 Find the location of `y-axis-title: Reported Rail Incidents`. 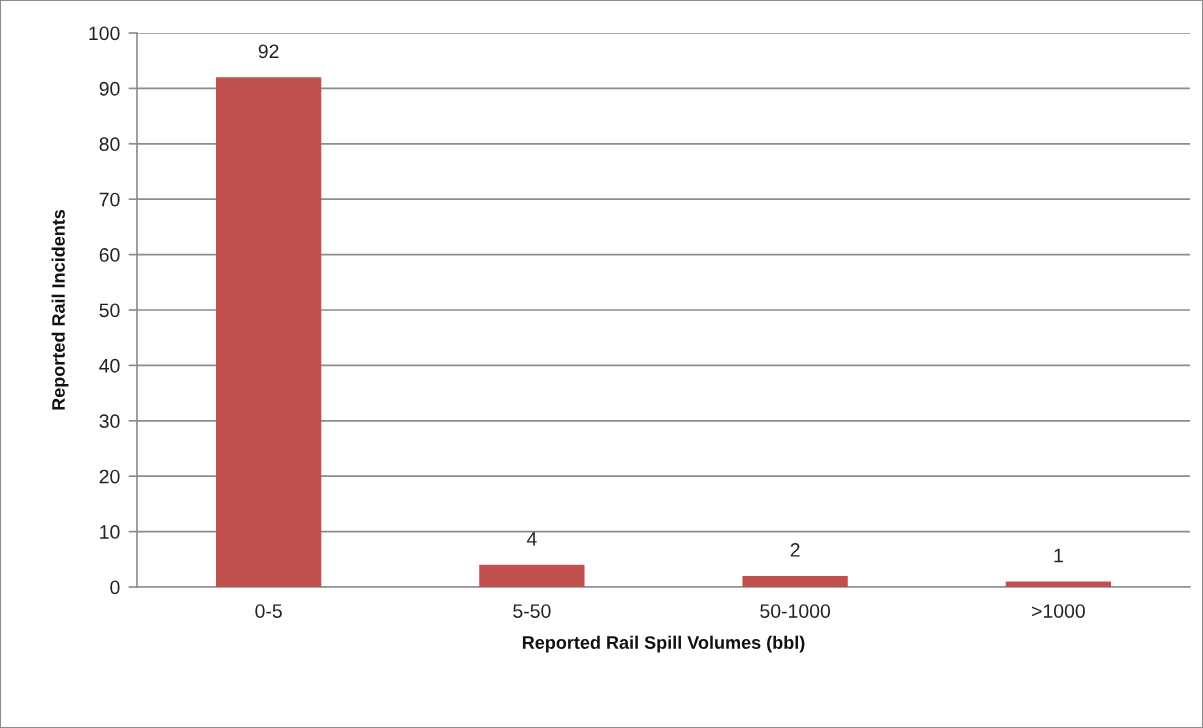

y-axis-title: Reported Rail Incidents is located at coordinates (60, 309).